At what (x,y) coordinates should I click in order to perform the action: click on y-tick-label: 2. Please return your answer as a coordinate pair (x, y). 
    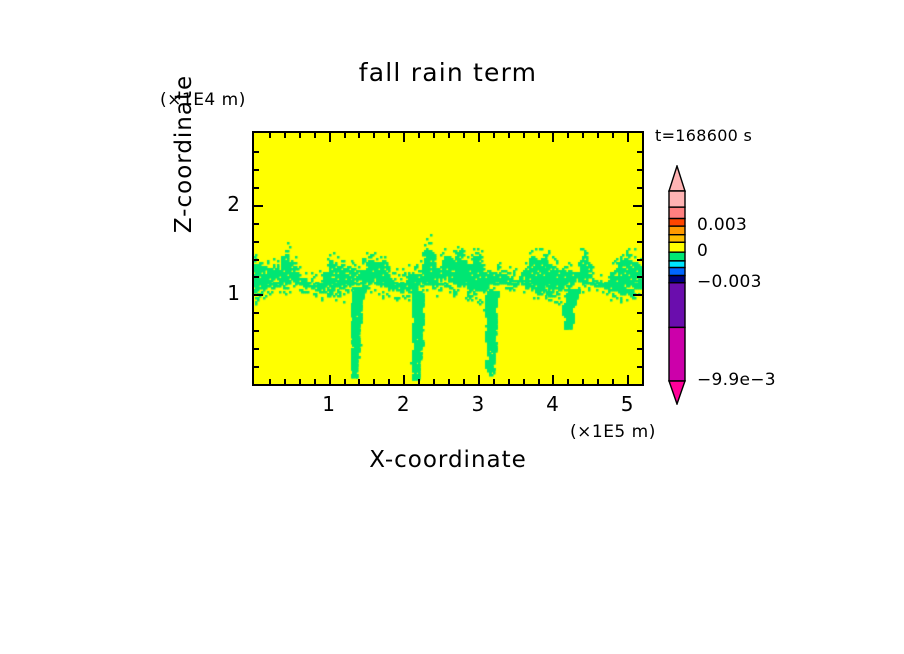
    Looking at the image, I should click on (233, 203).